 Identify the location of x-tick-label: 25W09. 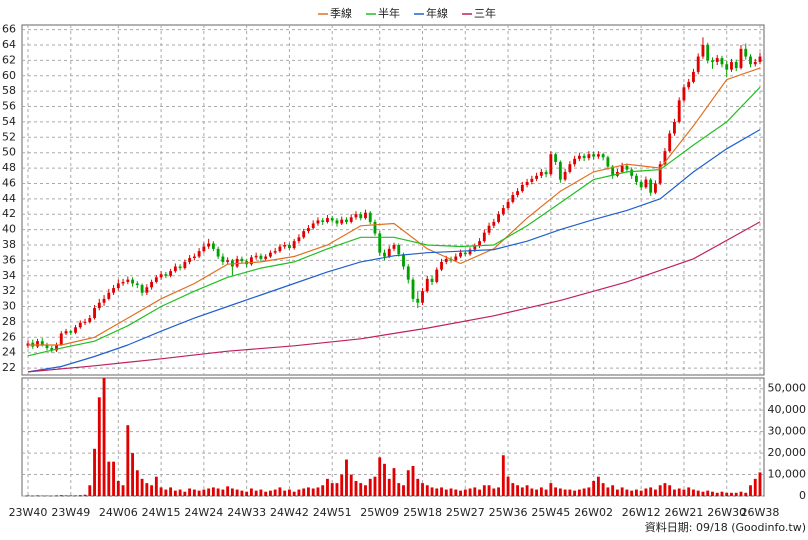
(379, 512).